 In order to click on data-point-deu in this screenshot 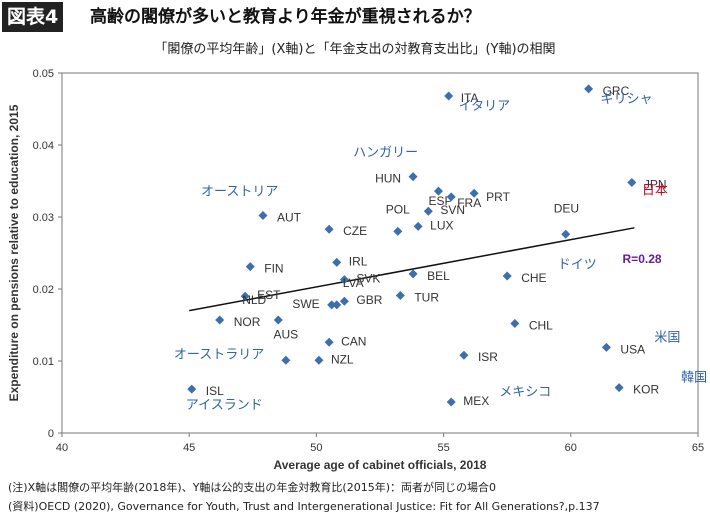, I will do `click(566, 234)`.